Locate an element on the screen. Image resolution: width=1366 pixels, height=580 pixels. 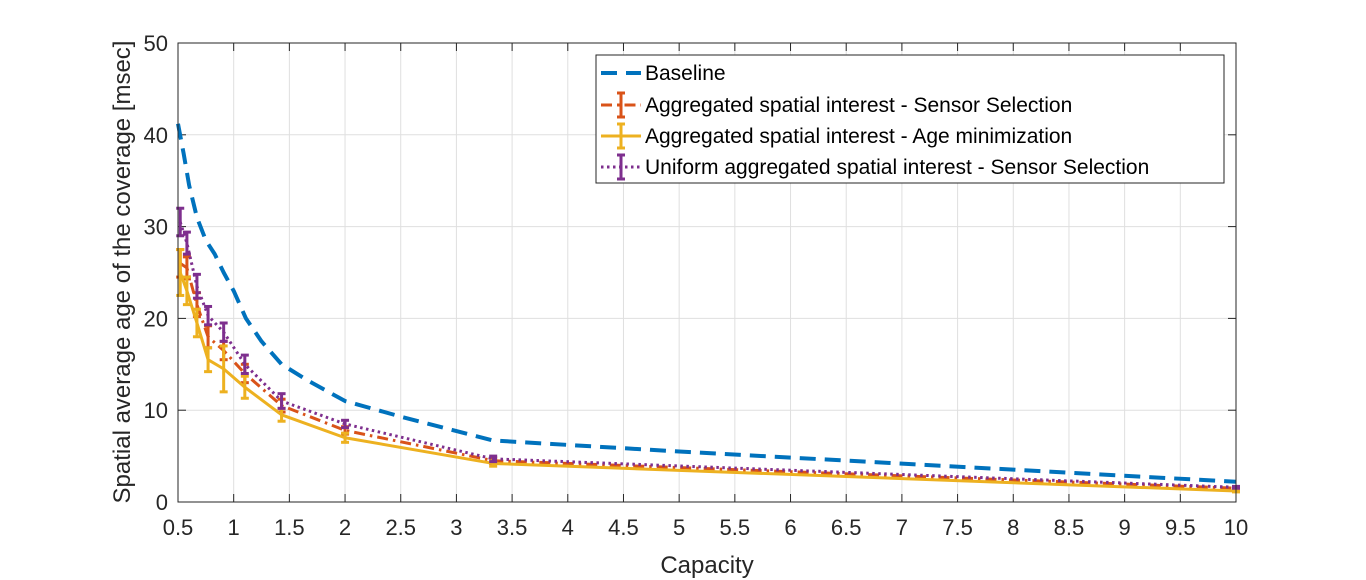
y-tick-labels: 0 10 20 30 40 50 is located at coordinates (156, 273).